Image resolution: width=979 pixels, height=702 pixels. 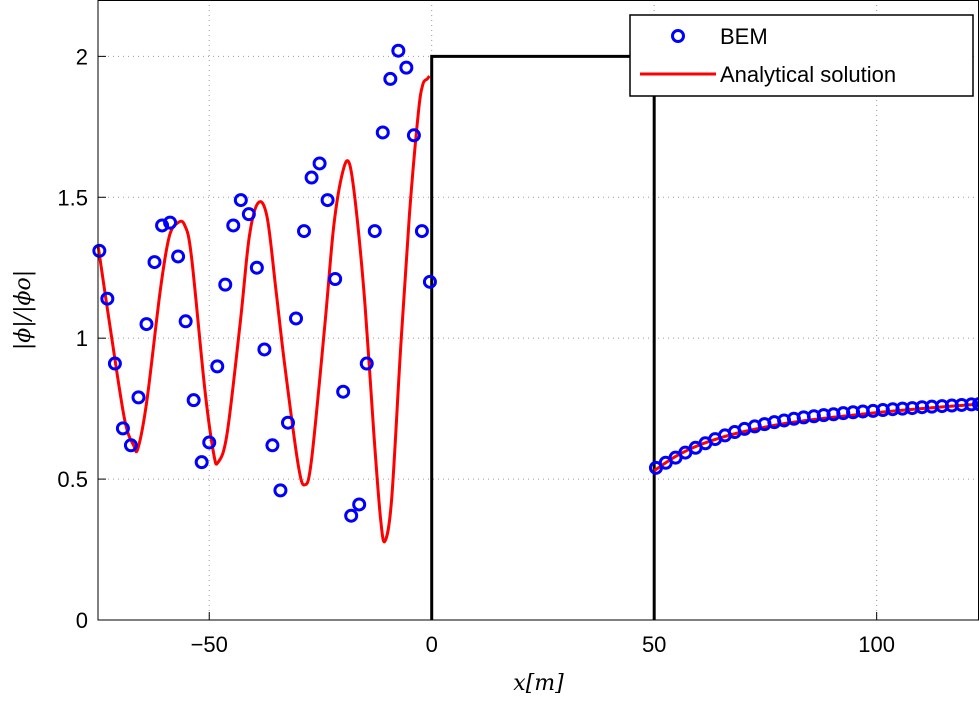 I want to click on legend: BEM Analytical solution, so click(x=801, y=55).